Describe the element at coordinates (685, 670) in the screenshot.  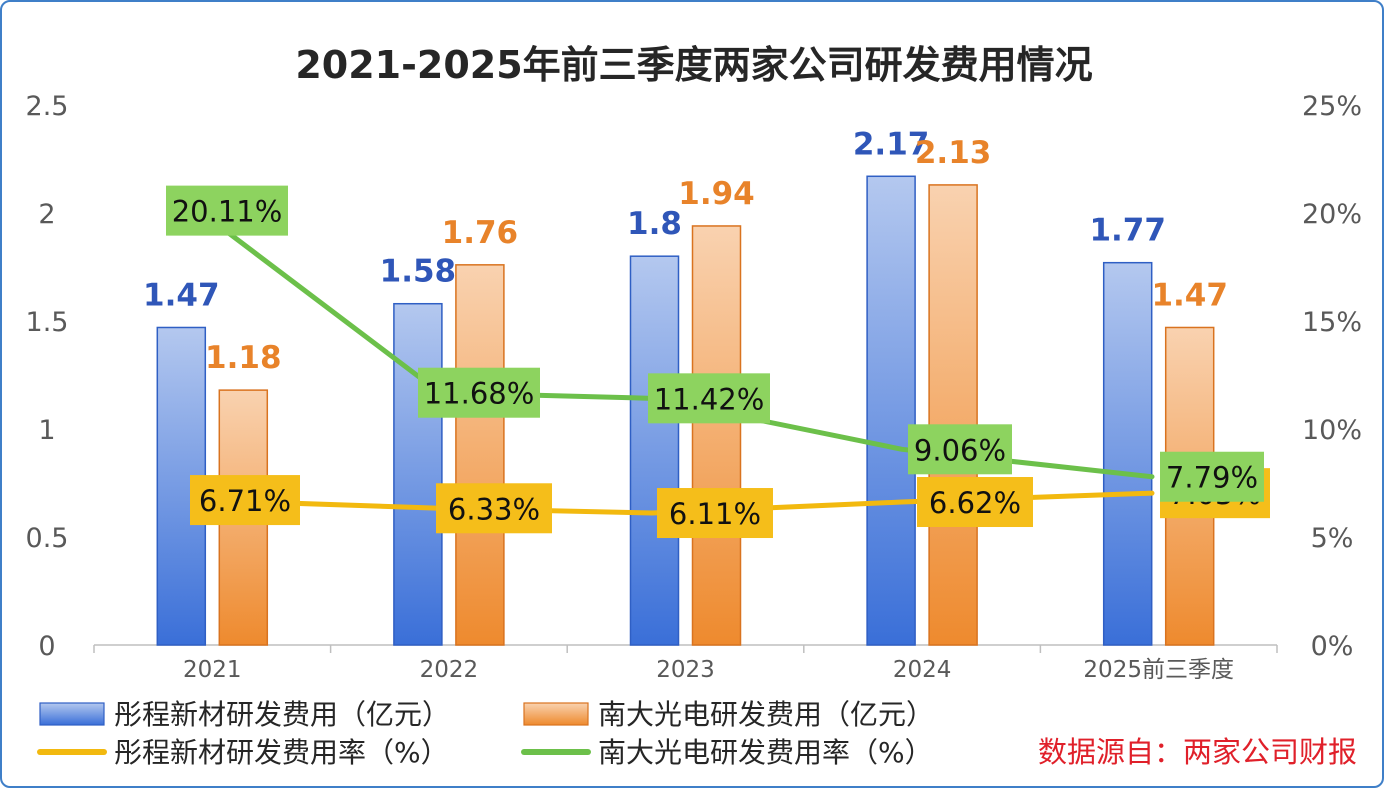
I see `x-axis-category-label: 2023` at that location.